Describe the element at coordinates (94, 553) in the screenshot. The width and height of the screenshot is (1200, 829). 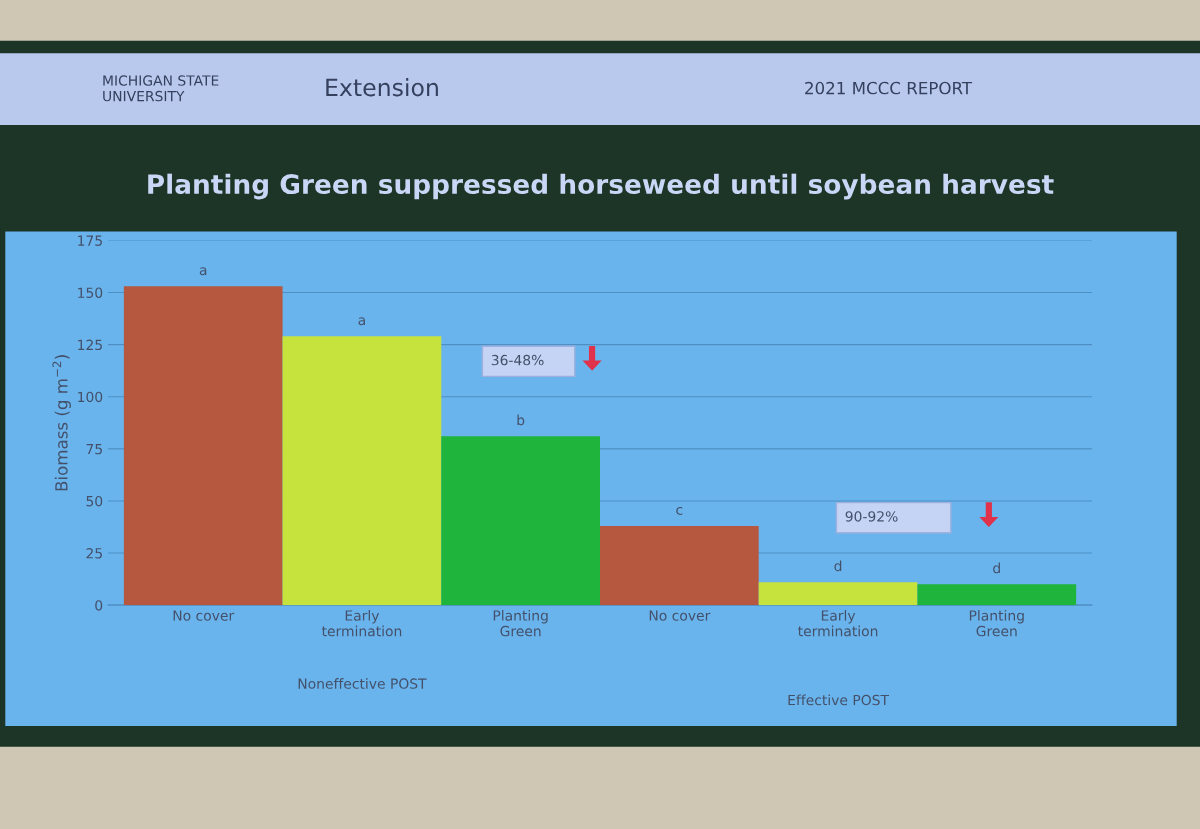
I see `y-tick-label: 25` at that location.